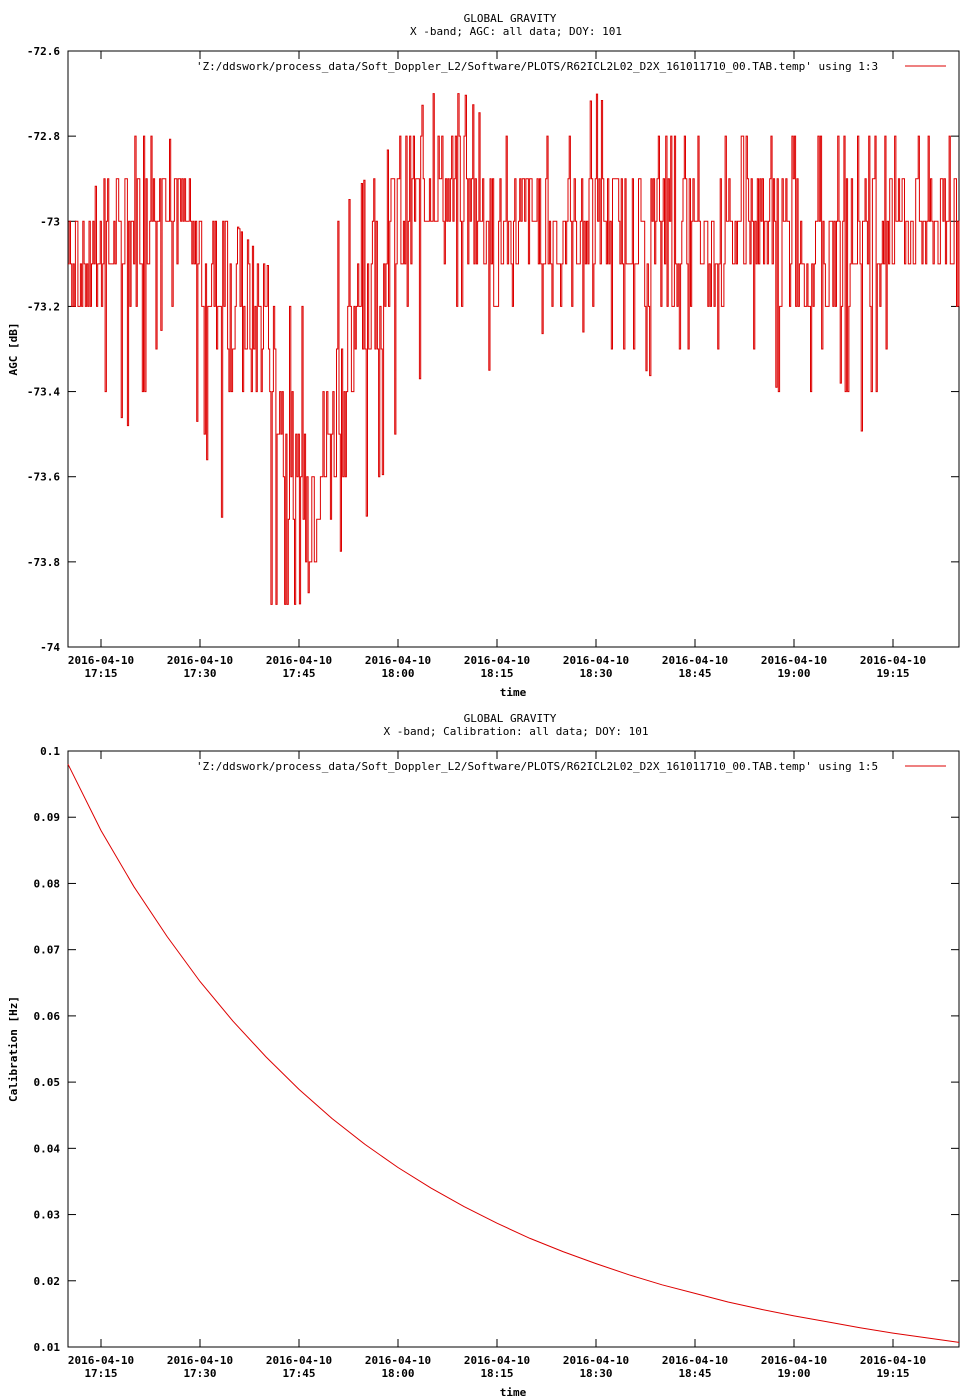 The width and height of the screenshot is (980, 1400). What do you see at coordinates (47, 1148) in the screenshot?
I see `y-tick-label: 0.04` at bounding box center [47, 1148].